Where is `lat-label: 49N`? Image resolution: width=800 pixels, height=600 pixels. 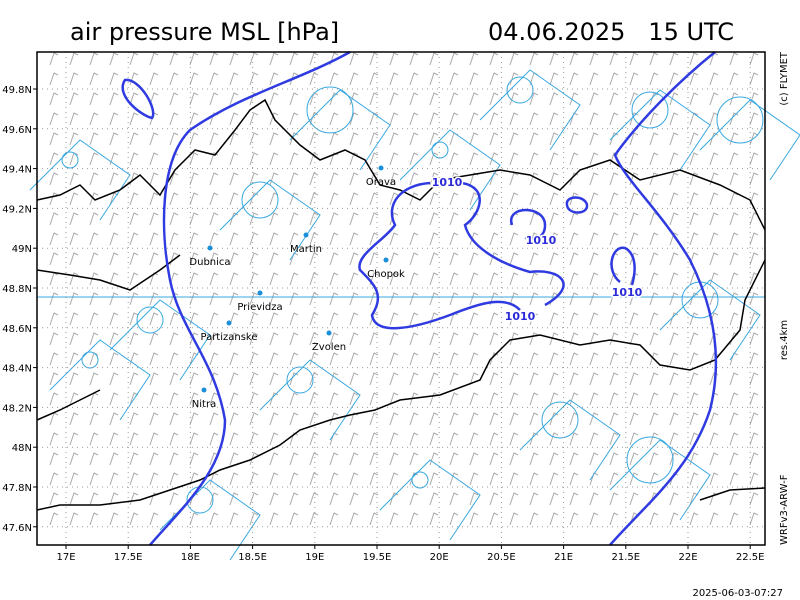
lat-label: 49N is located at coordinates (22, 249).